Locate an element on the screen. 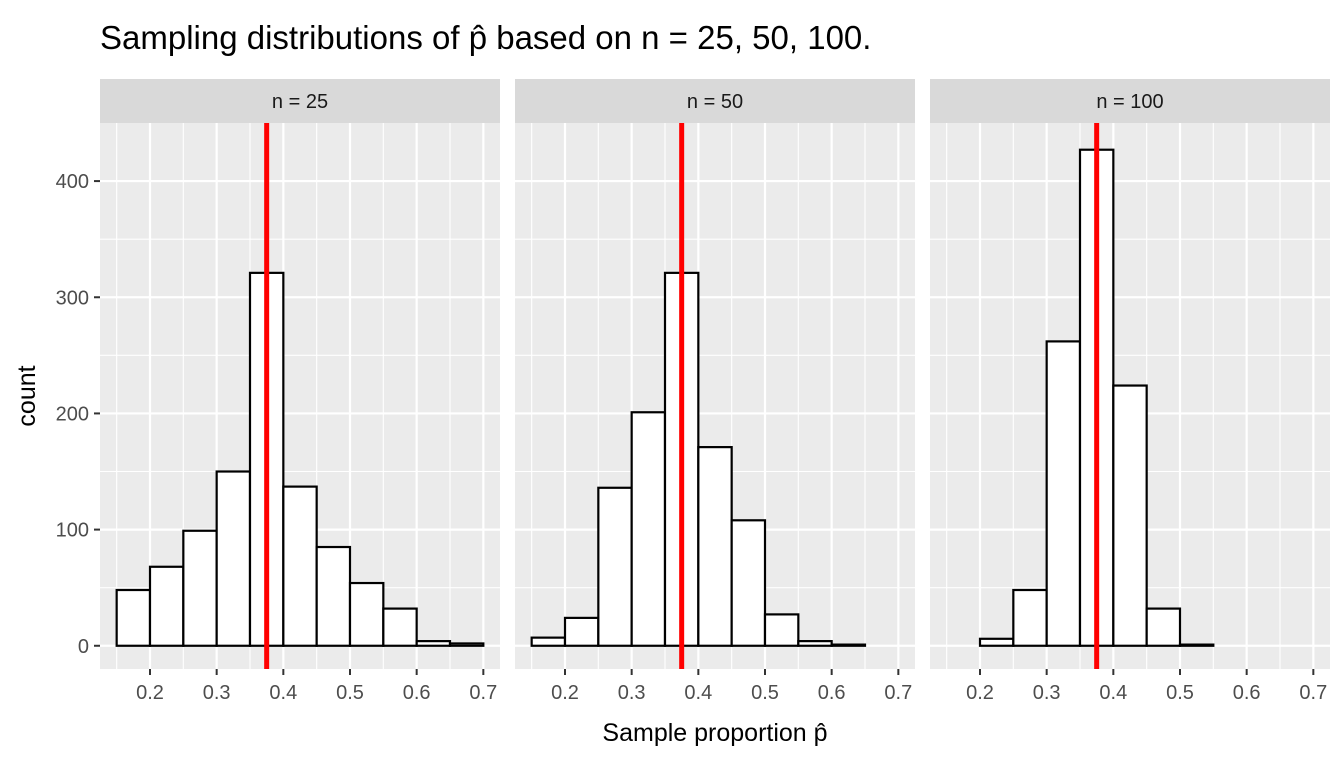 This screenshot has width=1344, height=768. y-tick-label: 0 is located at coordinates (83, 647).